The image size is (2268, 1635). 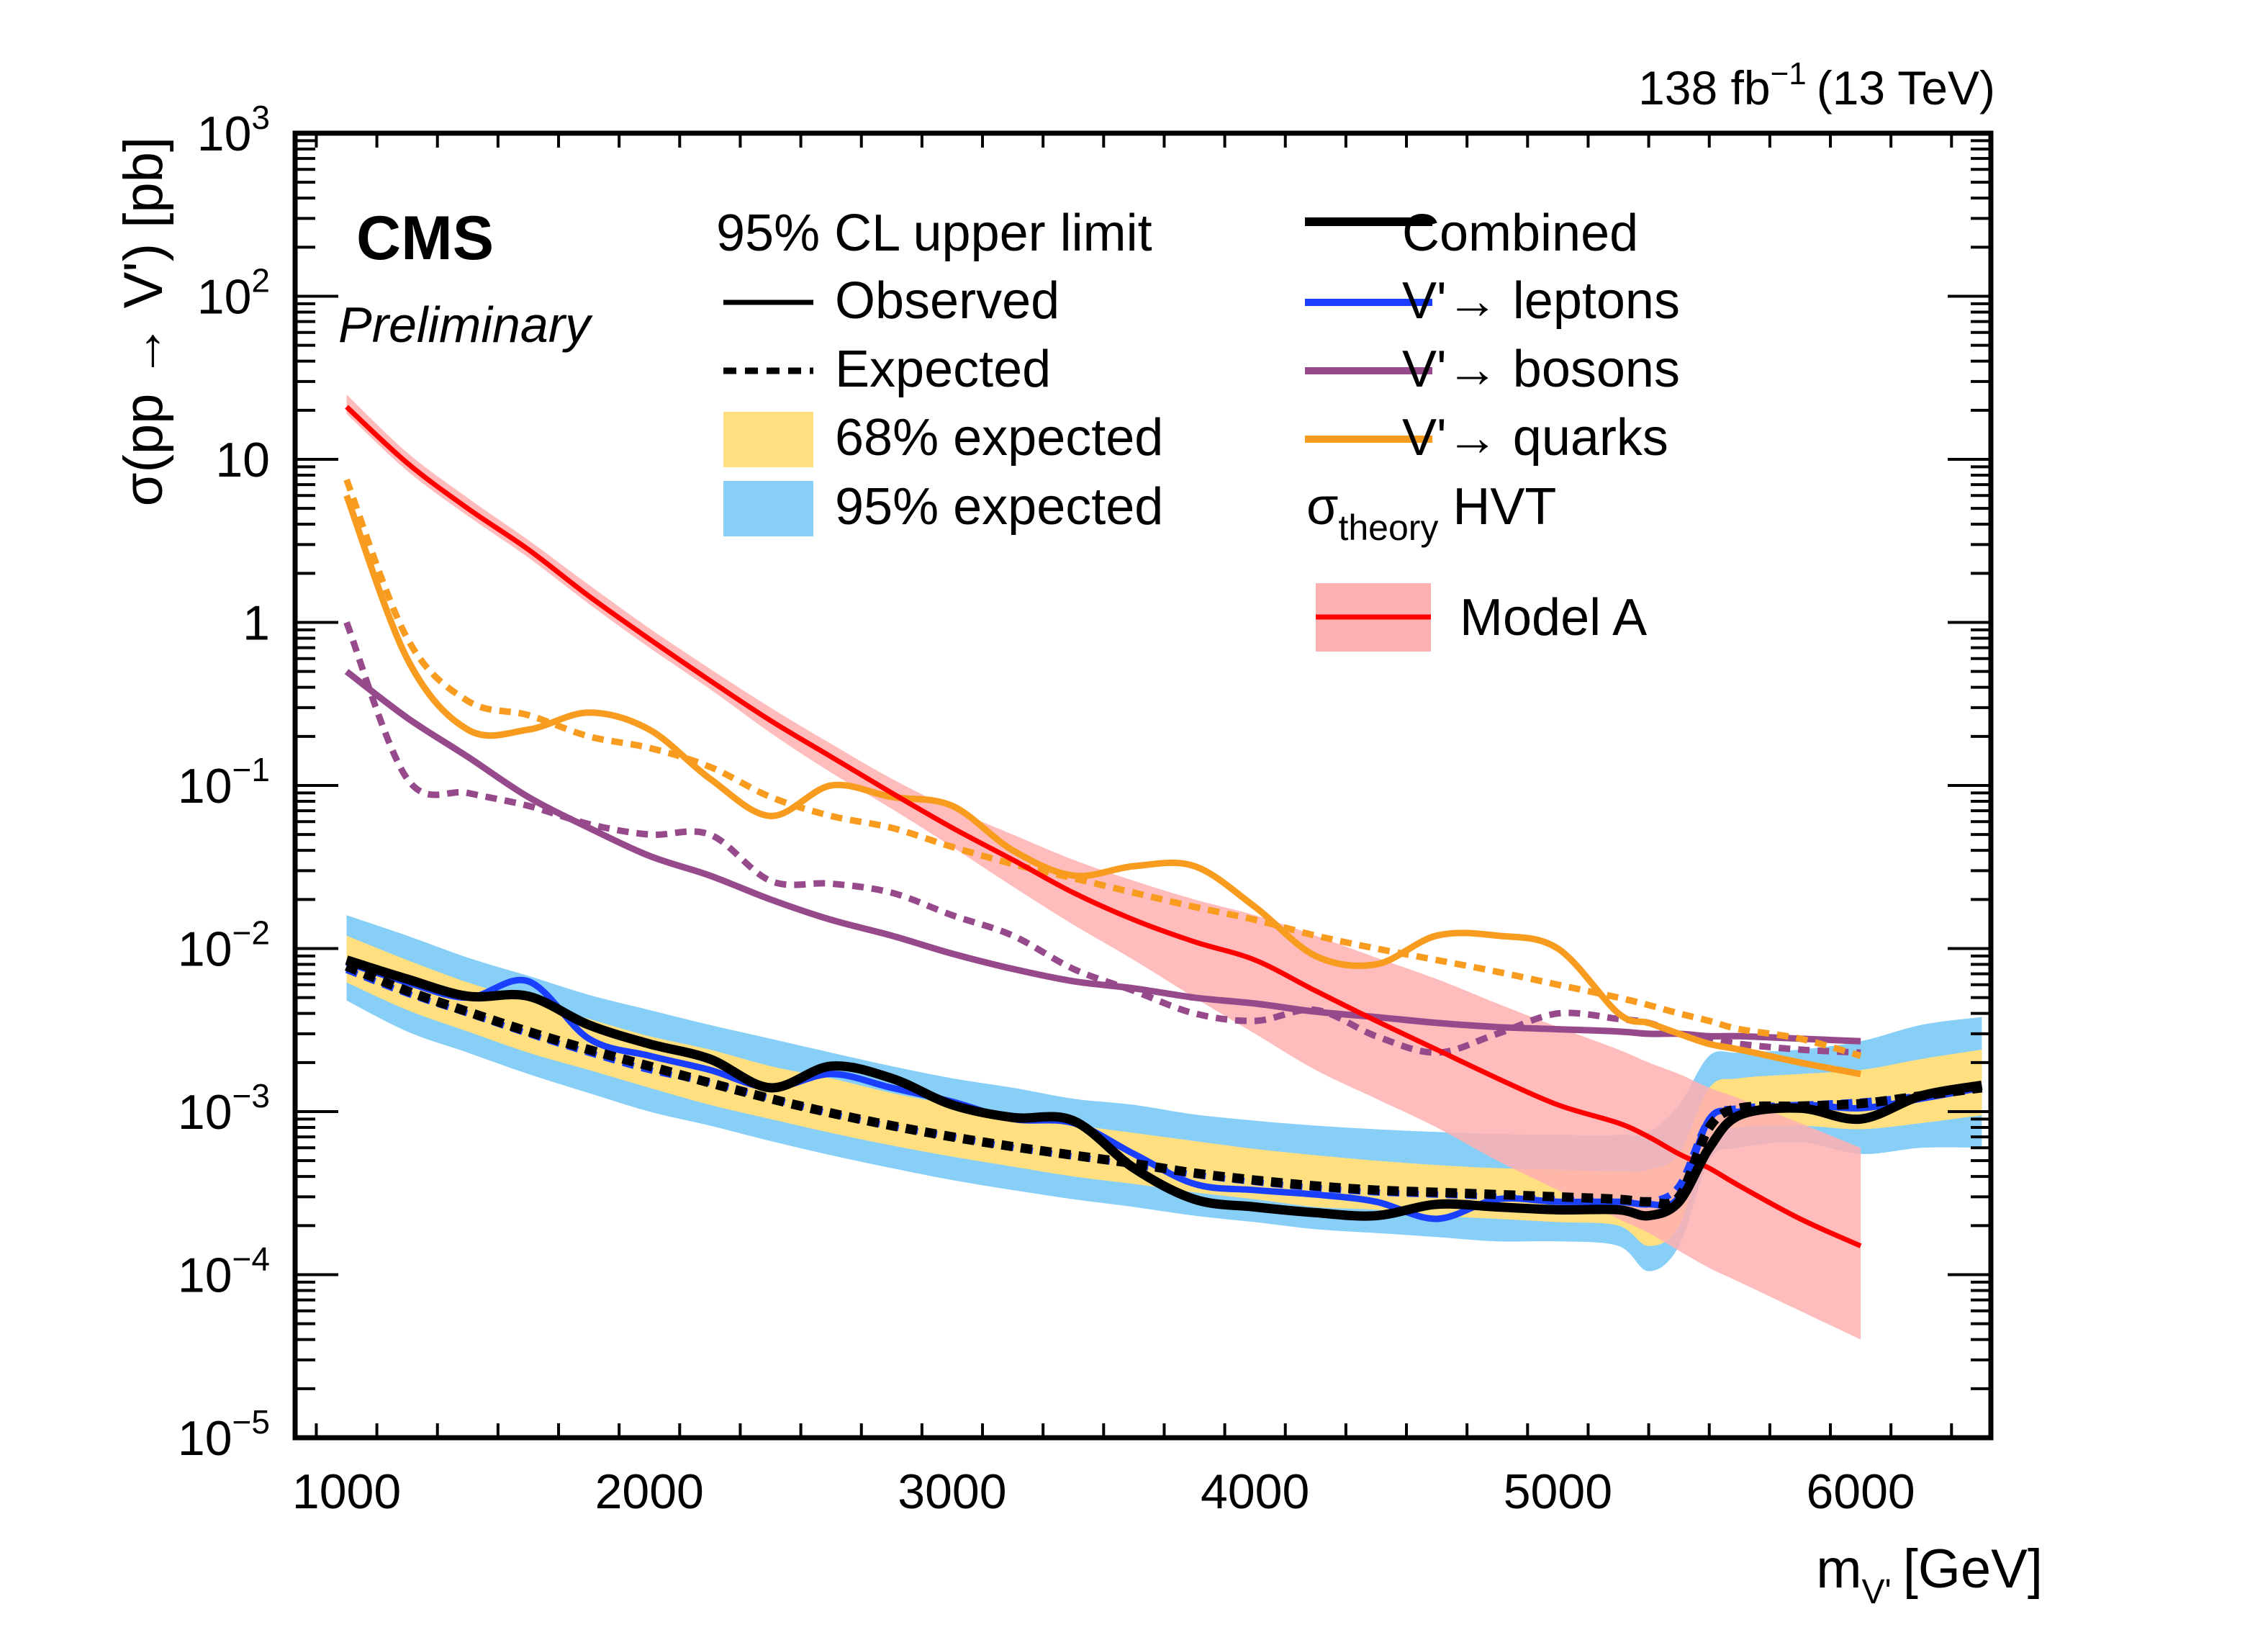 What do you see at coordinates (1541, 369) in the screenshot?
I see `legend-bosons-label: V'→ bosons` at bounding box center [1541, 369].